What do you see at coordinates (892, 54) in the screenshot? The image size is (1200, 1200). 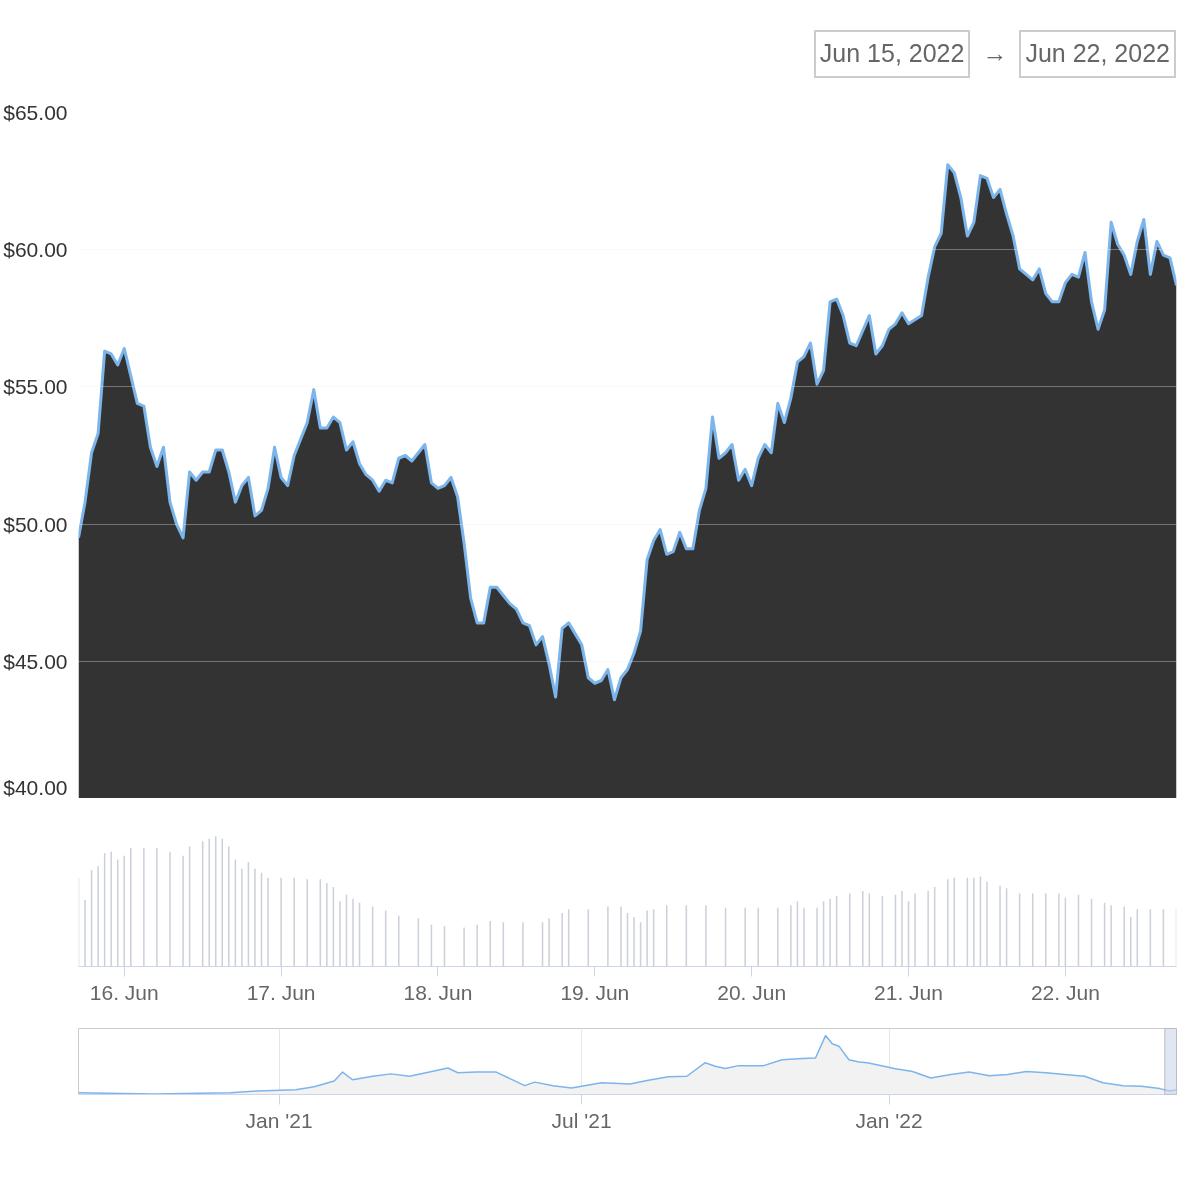 I see `text: Jun 15, 2022` at bounding box center [892, 54].